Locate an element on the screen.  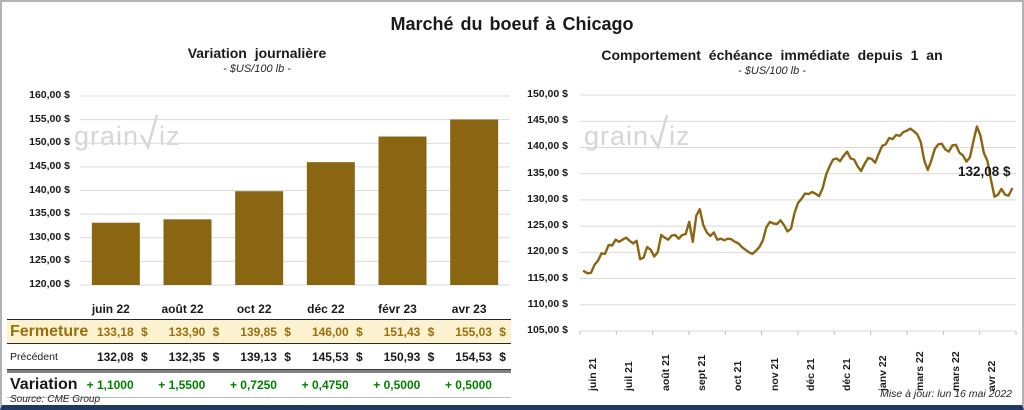
value-cell: 154,53 $ is located at coordinates (475, 357).